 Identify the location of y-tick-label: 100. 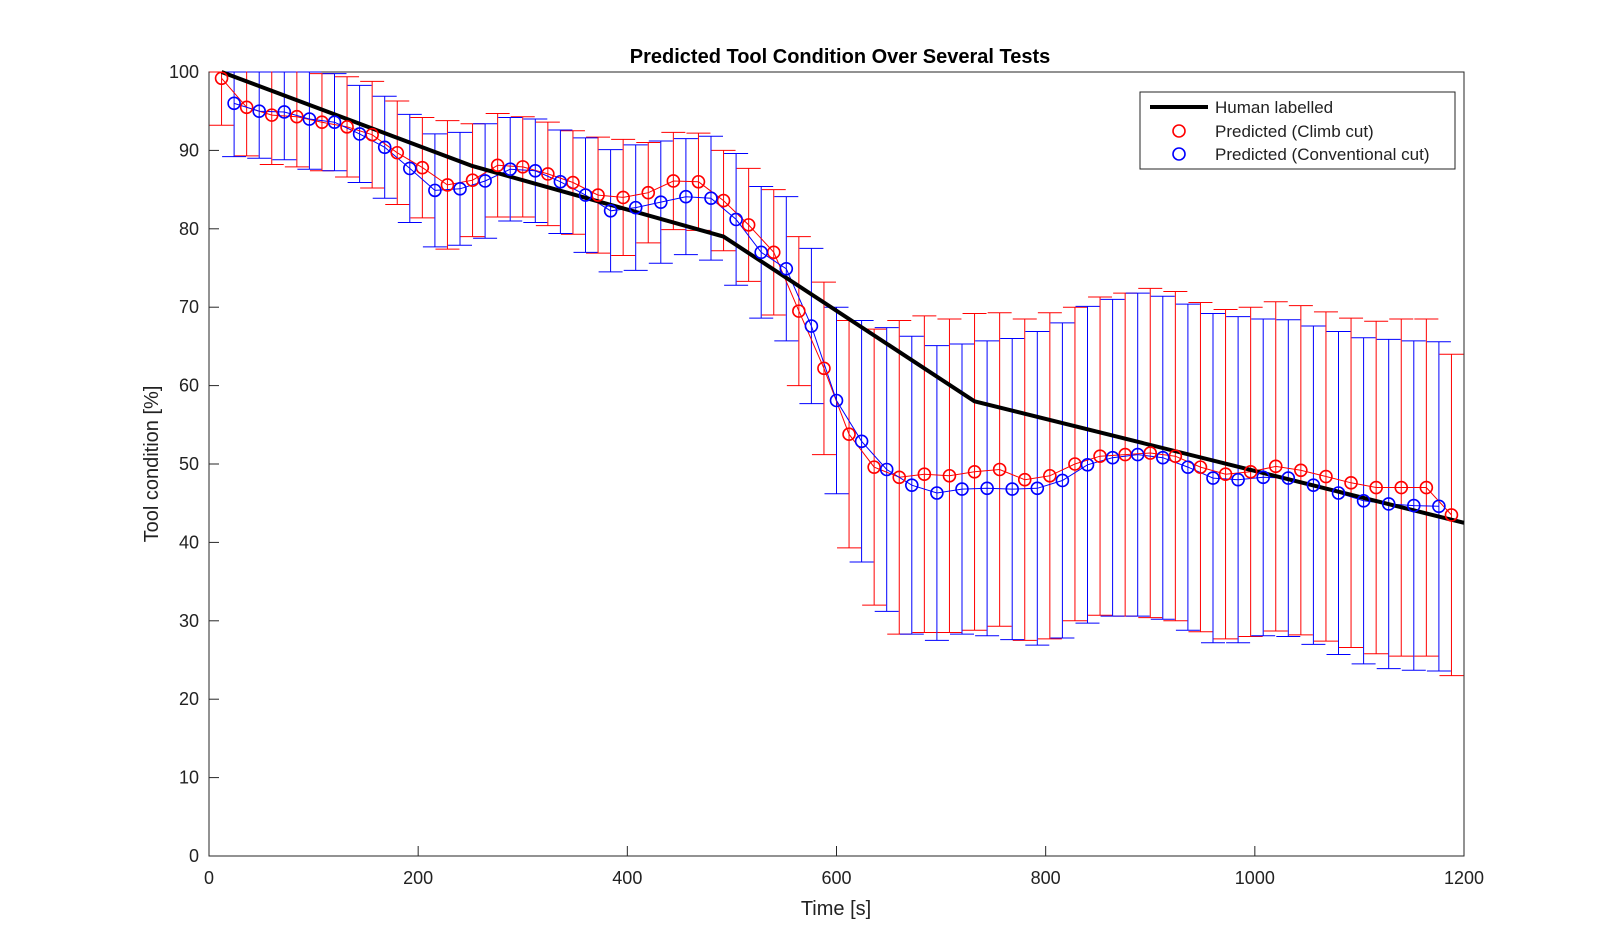
(184, 72).